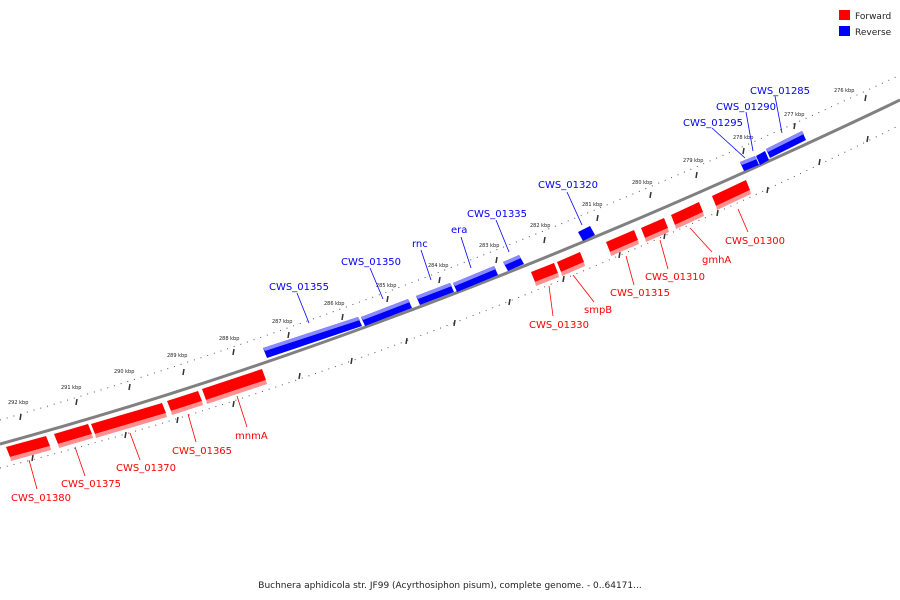 The image size is (900, 600). I want to click on gene-label-cws-01315: CWS_01315, so click(640, 293).